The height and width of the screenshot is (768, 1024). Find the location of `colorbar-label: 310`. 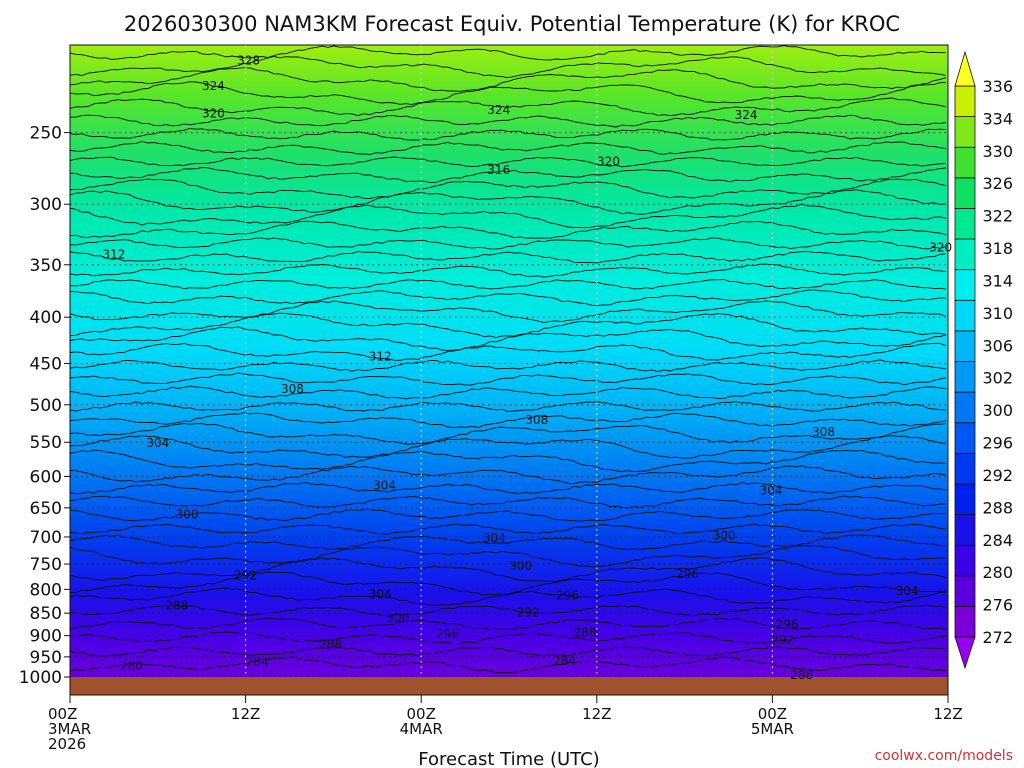

colorbar-label: 310 is located at coordinates (997, 313).